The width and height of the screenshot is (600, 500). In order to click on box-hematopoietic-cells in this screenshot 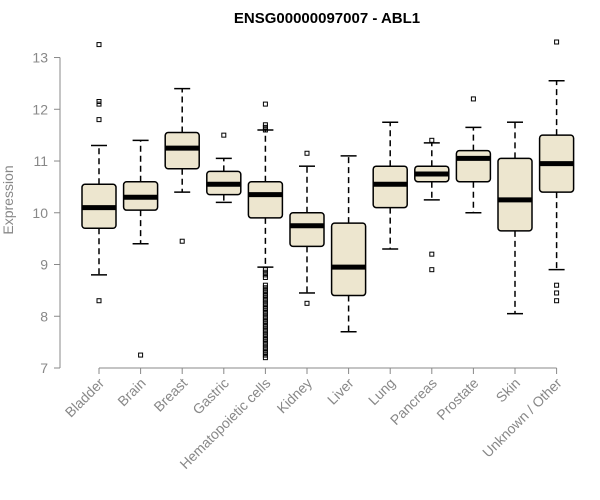, I will do `click(265, 231)`.